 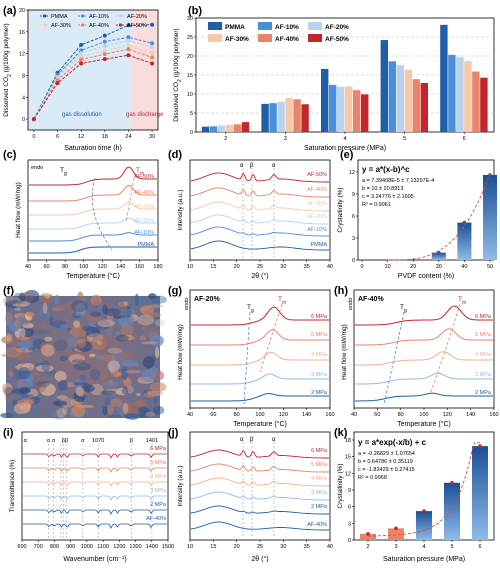 I want to click on panel-c-xtick-label: 180, so click(x=157, y=267).